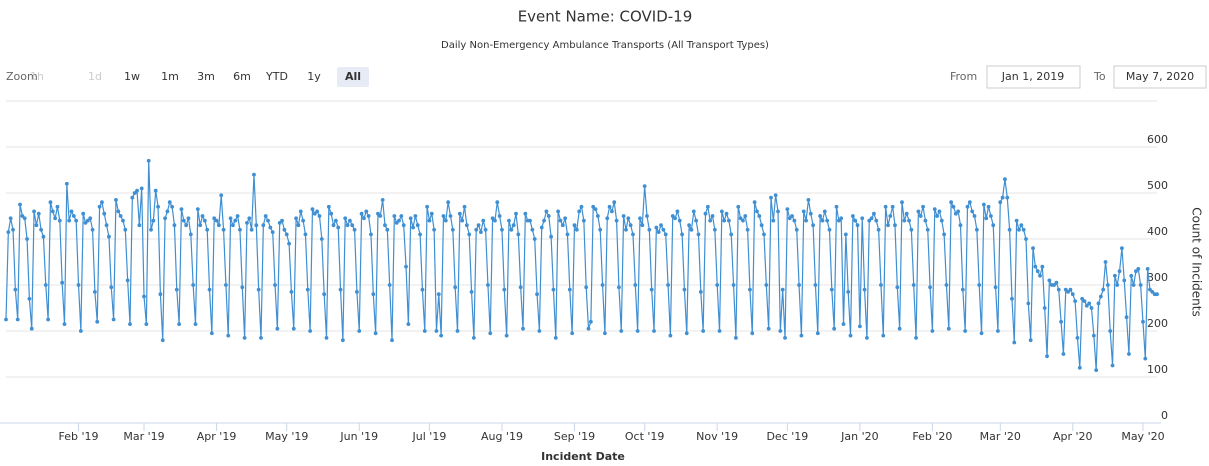 The width and height of the screenshot is (1209, 466). I want to click on range-button: 1m, so click(170, 76).